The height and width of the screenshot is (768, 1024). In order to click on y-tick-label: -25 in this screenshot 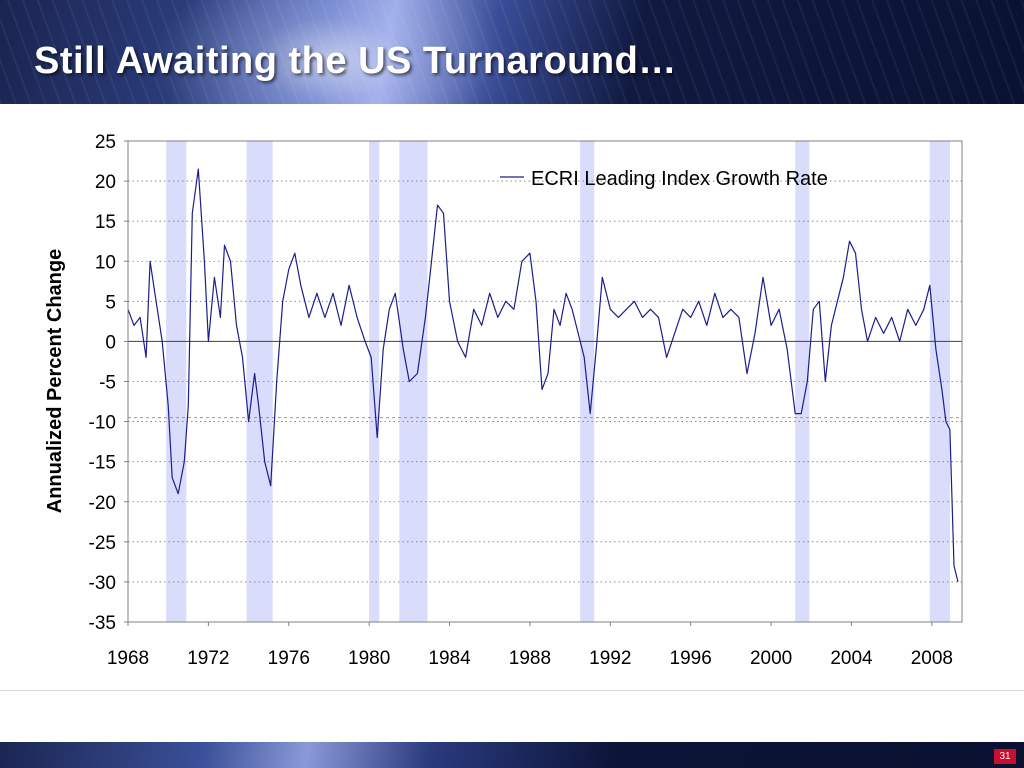, I will do `click(102, 543)`.